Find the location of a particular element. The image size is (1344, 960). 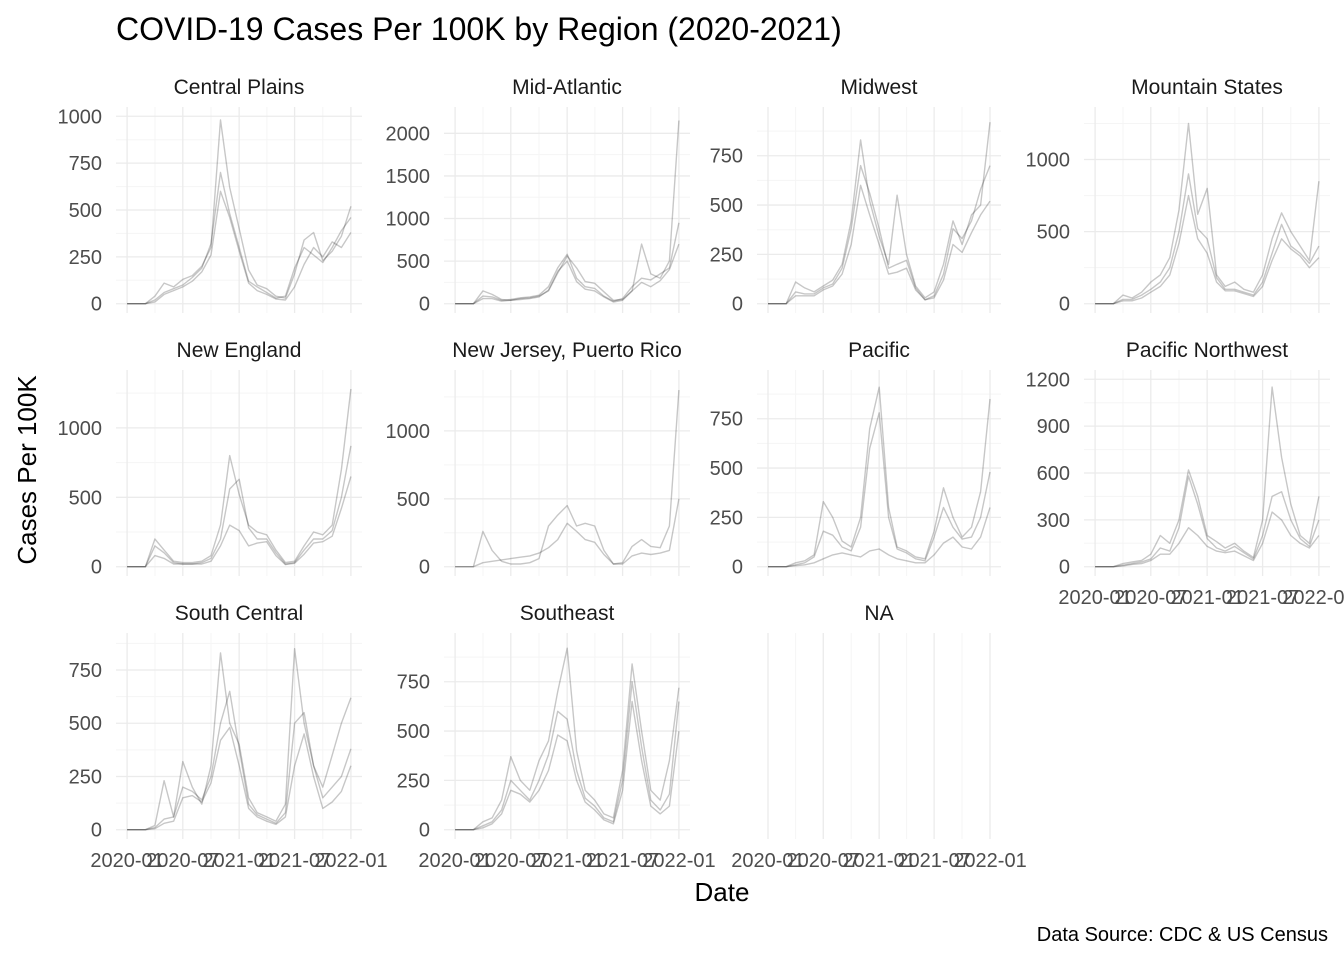

y-tick-label: 600 is located at coordinates (1053, 474).